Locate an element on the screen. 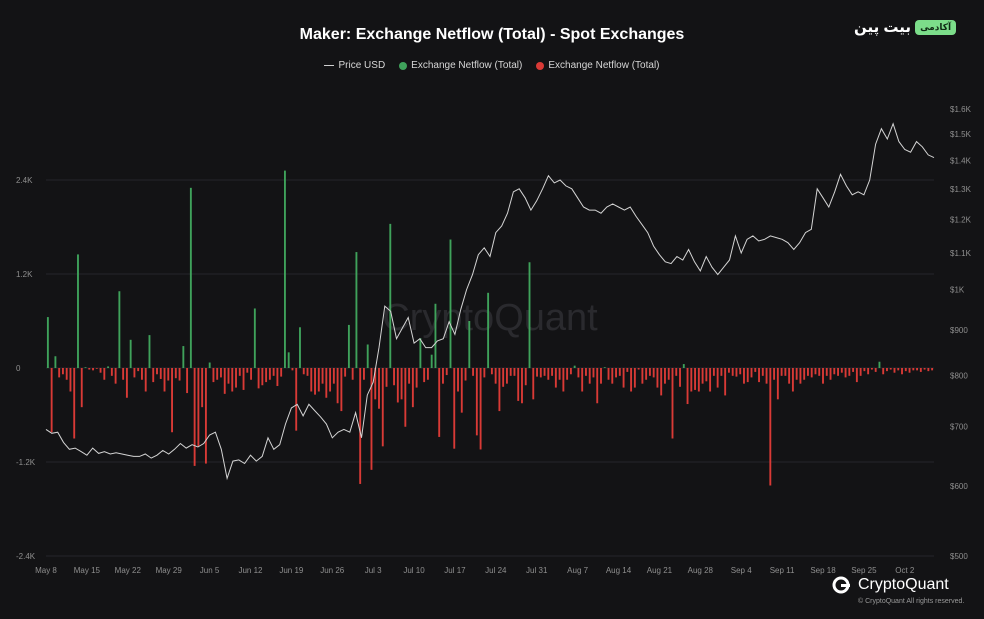 Image resolution: width=984 pixels, height=619 pixels. x-tick-label: Jul 17 is located at coordinates (455, 570).